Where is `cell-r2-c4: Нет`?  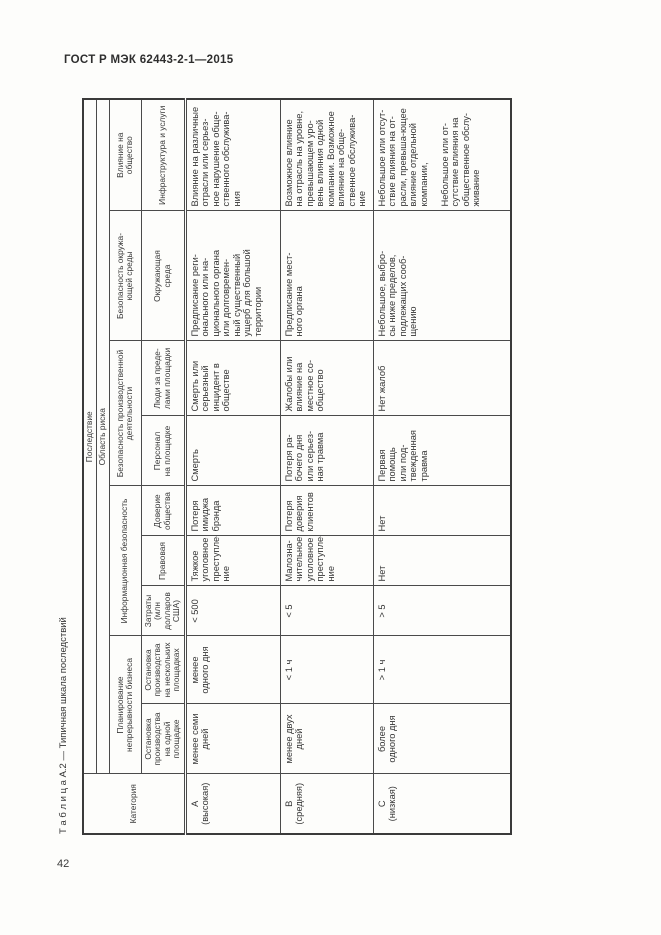
cell-r2-c4: Нет is located at coordinates (442, 511).